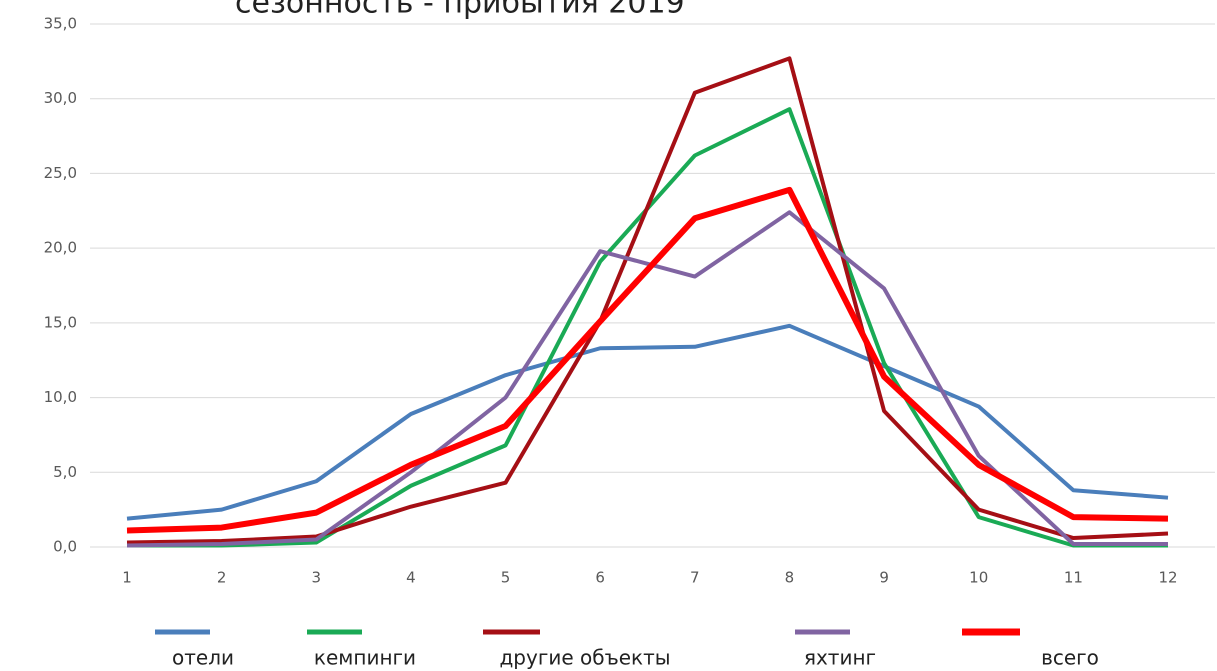 The image size is (1217, 671). Describe the element at coordinates (1070, 658) in the screenshot. I see `legend-label: всего` at that location.